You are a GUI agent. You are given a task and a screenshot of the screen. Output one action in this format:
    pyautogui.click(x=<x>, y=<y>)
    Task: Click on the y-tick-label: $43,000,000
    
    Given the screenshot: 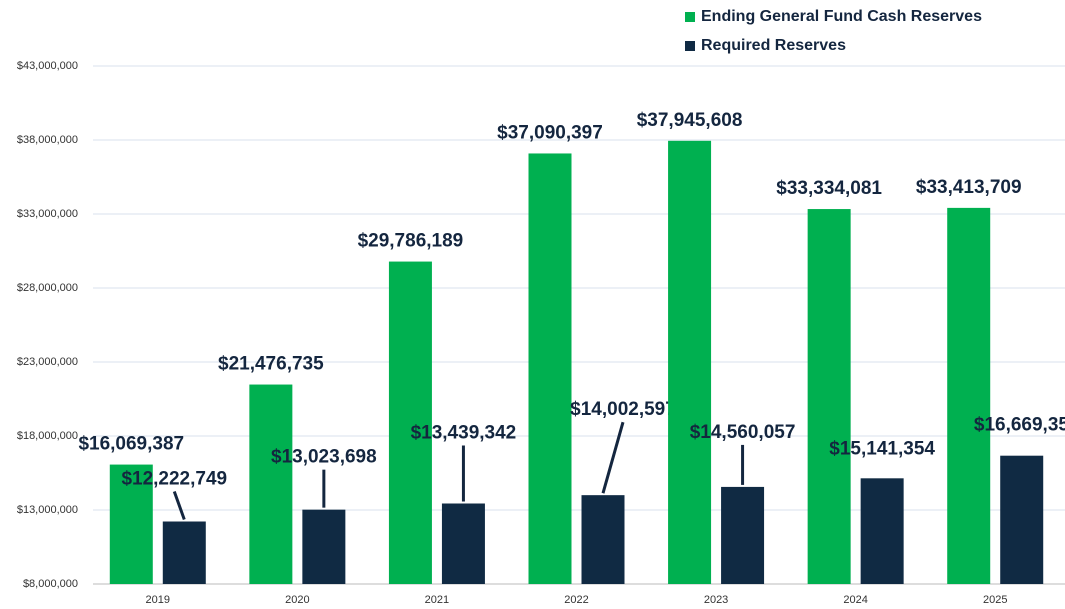 What is the action you would take?
    pyautogui.click(x=47, y=66)
    